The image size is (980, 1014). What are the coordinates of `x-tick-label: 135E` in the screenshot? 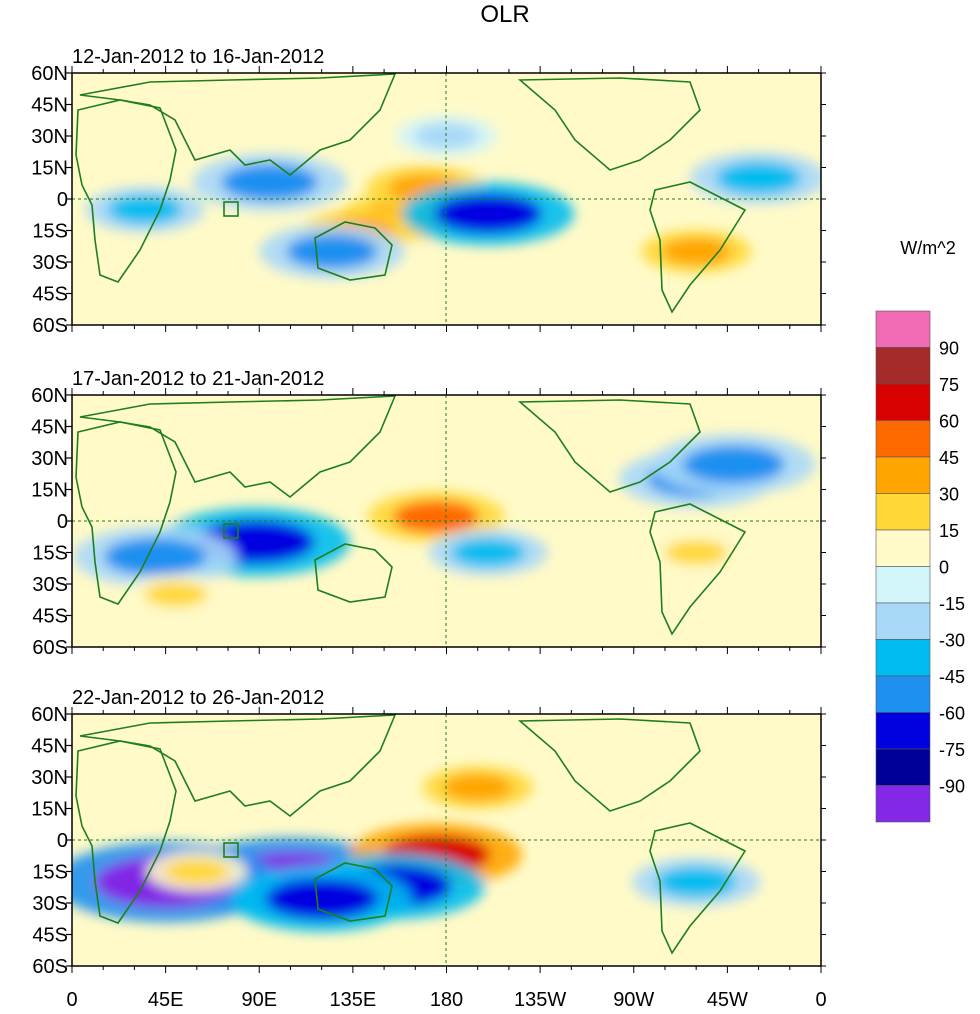 It's located at (353, 1000).